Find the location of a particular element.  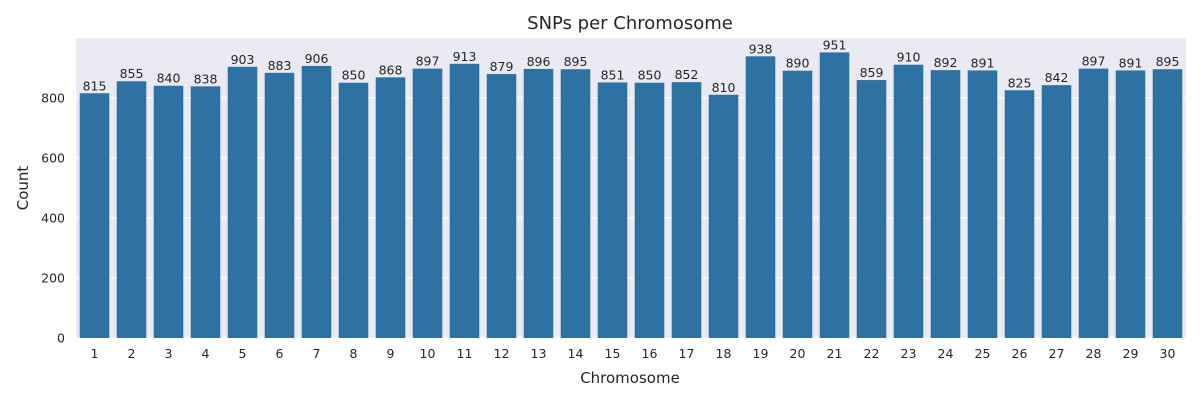

x-tick-label: 23 is located at coordinates (909, 353).